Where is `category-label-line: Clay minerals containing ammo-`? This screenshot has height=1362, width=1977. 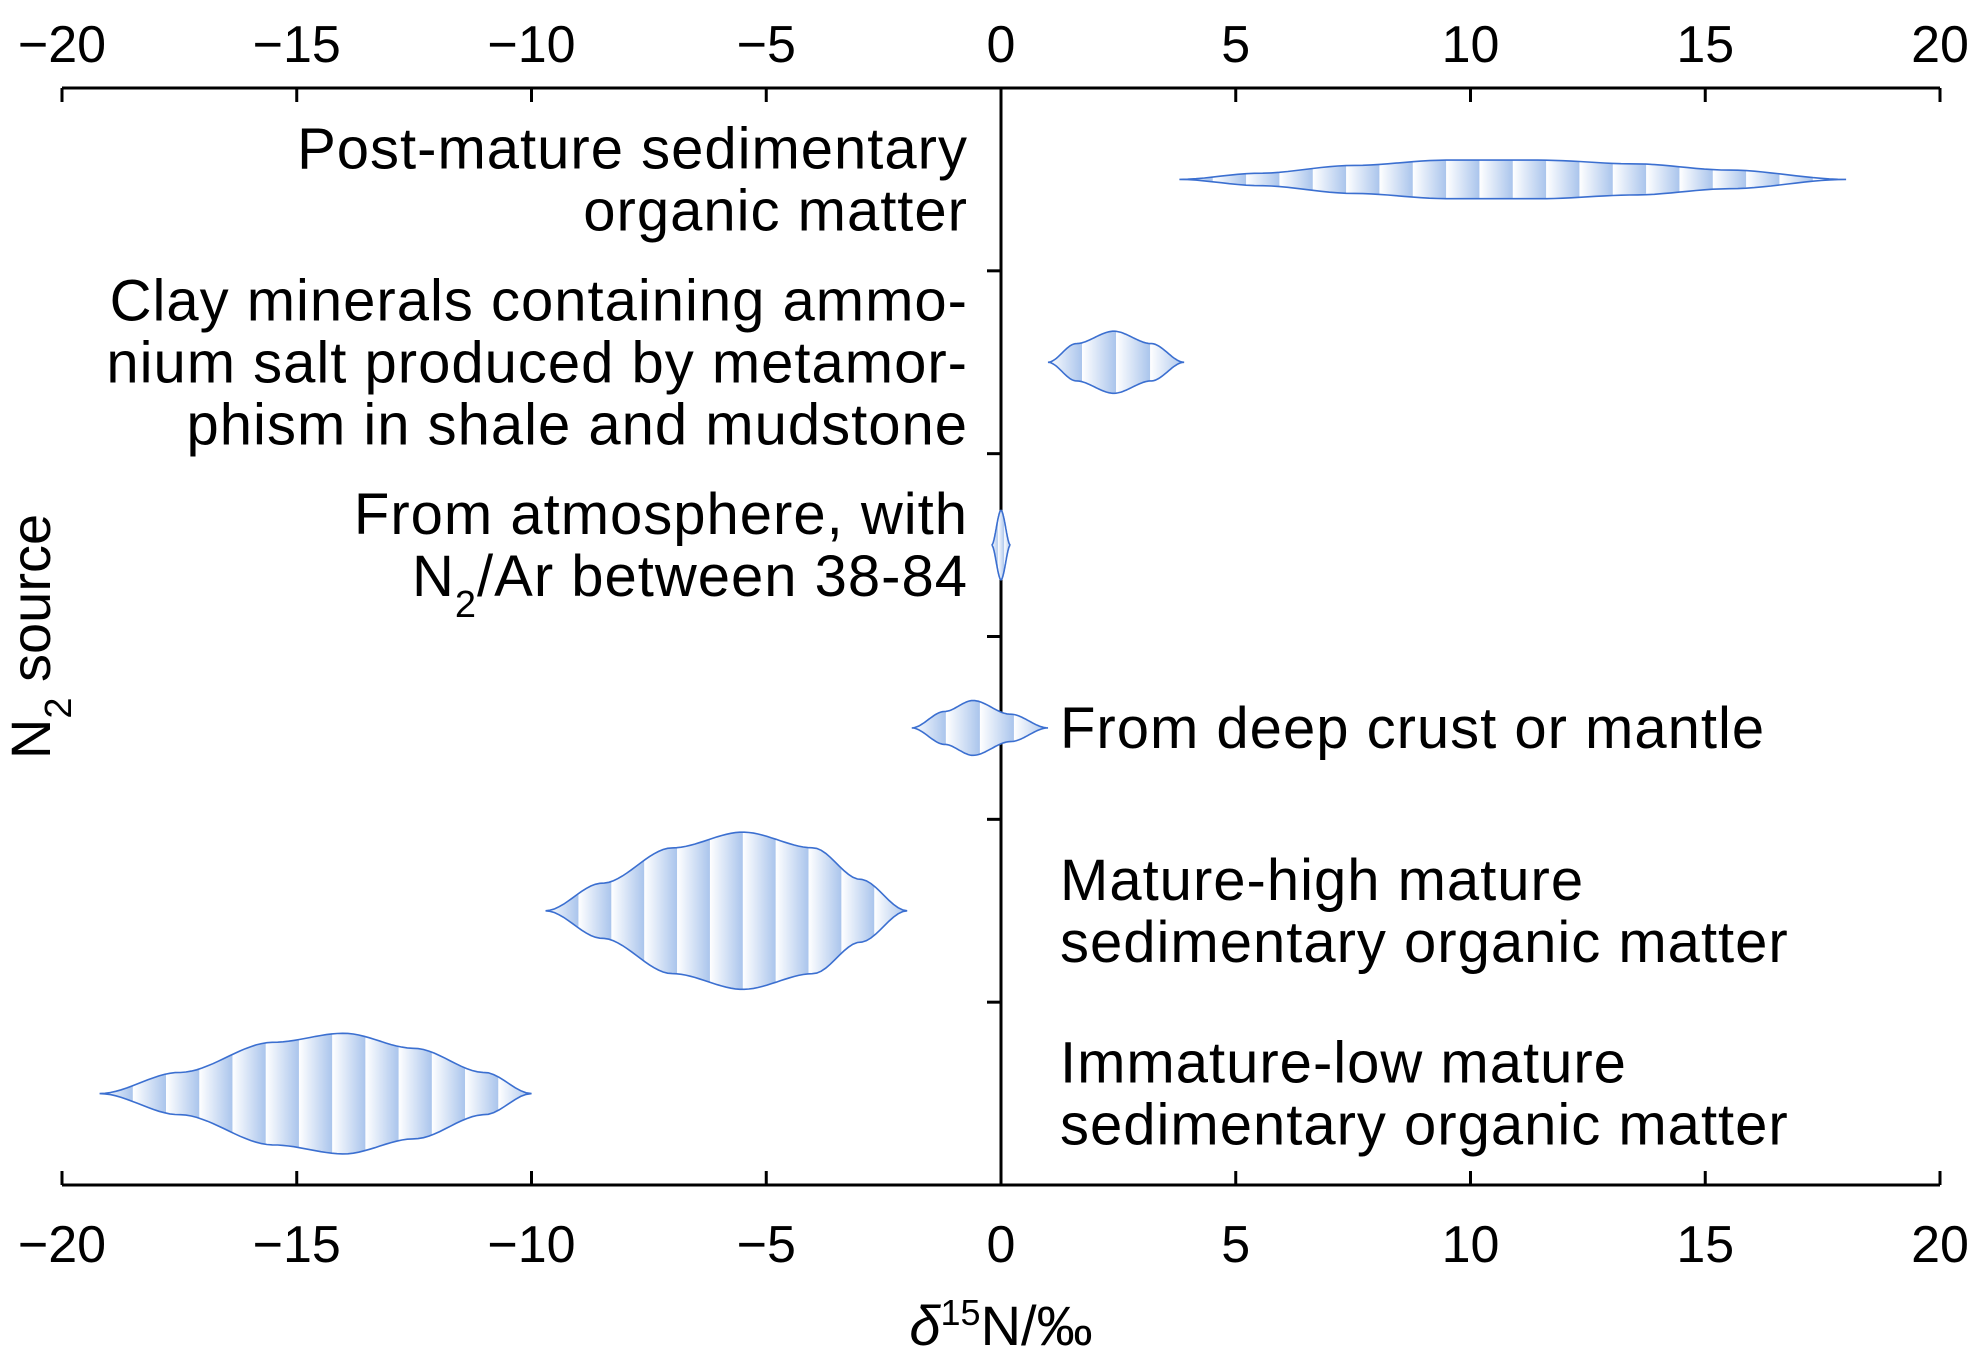 category-label-line: Clay minerals containing ammo- is located at coordinates (539, 300).